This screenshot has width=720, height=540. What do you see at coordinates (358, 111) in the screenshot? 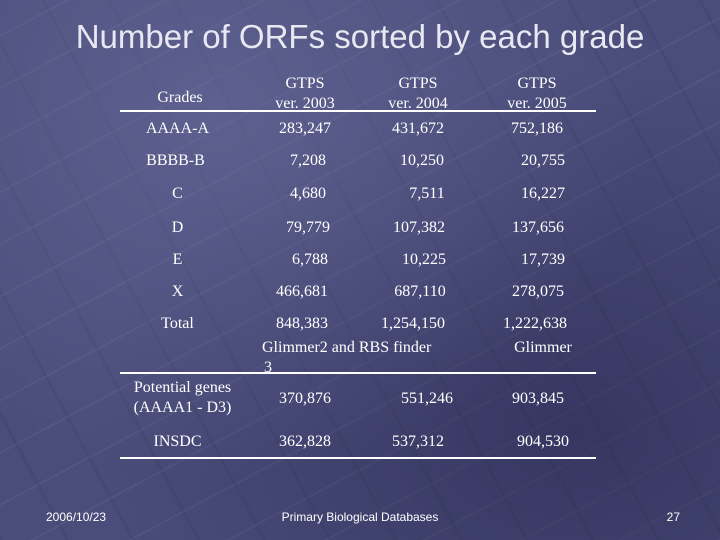
I see `header-rule` at bounding box center [358, 111].